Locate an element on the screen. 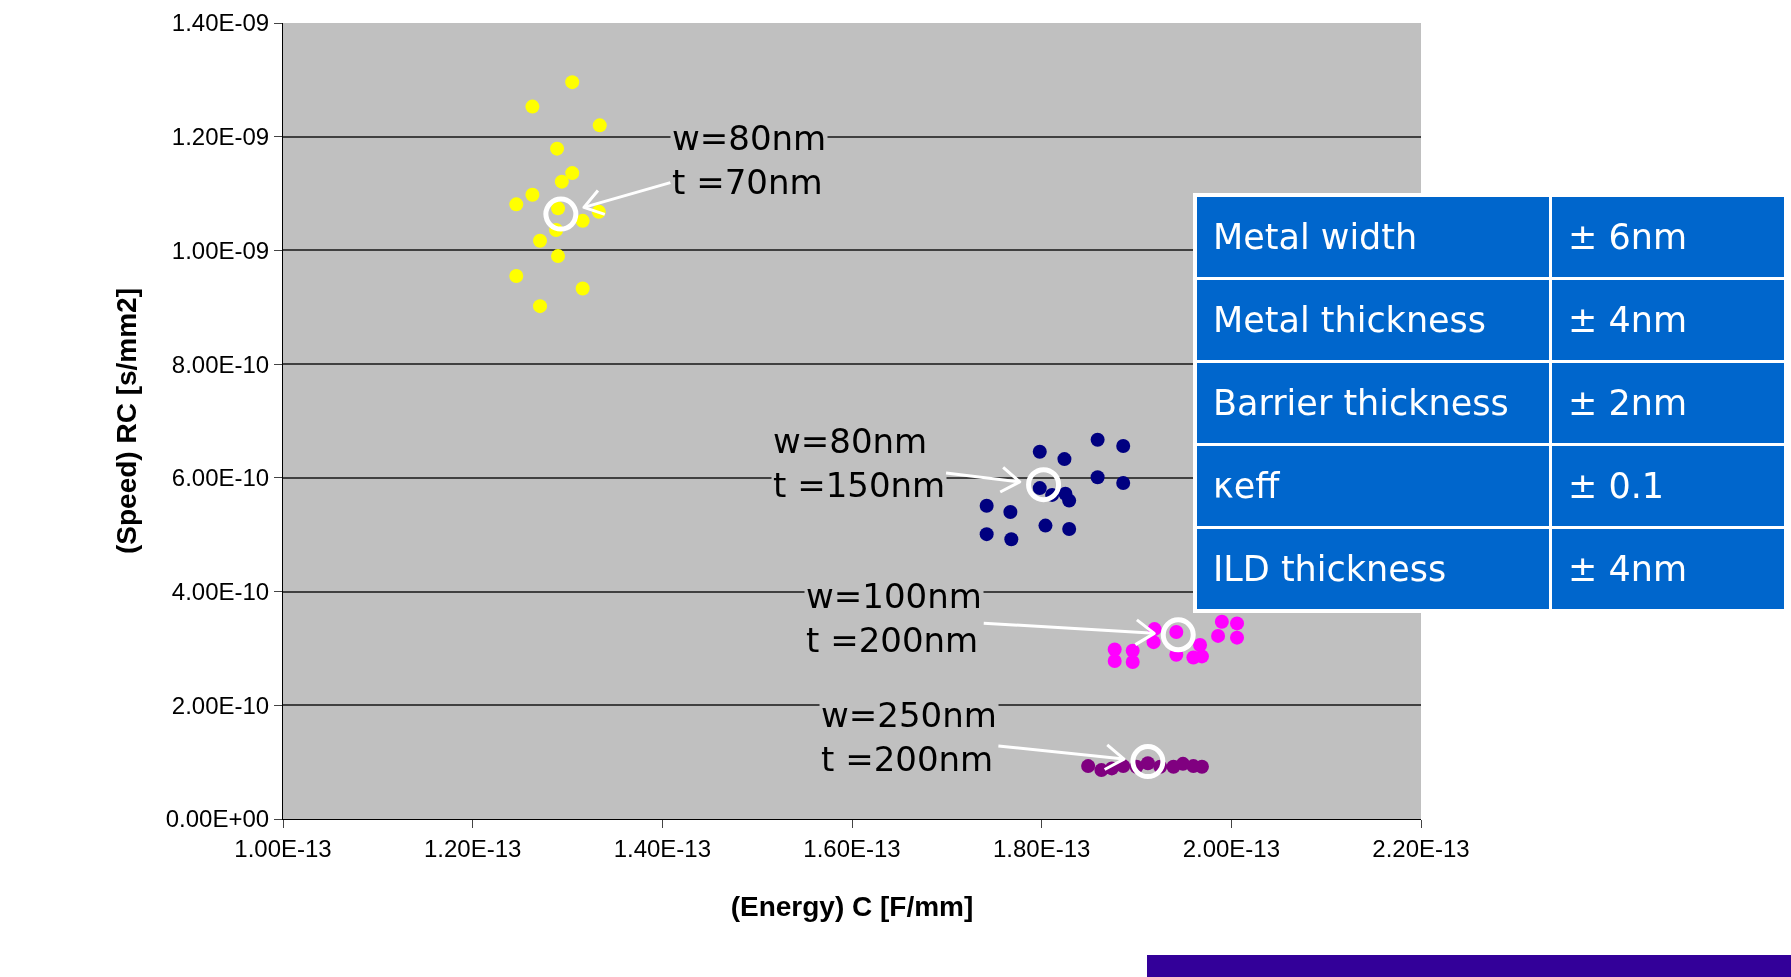  x-tick-label: 1.40E-13 is located at coordinates (662, 848).